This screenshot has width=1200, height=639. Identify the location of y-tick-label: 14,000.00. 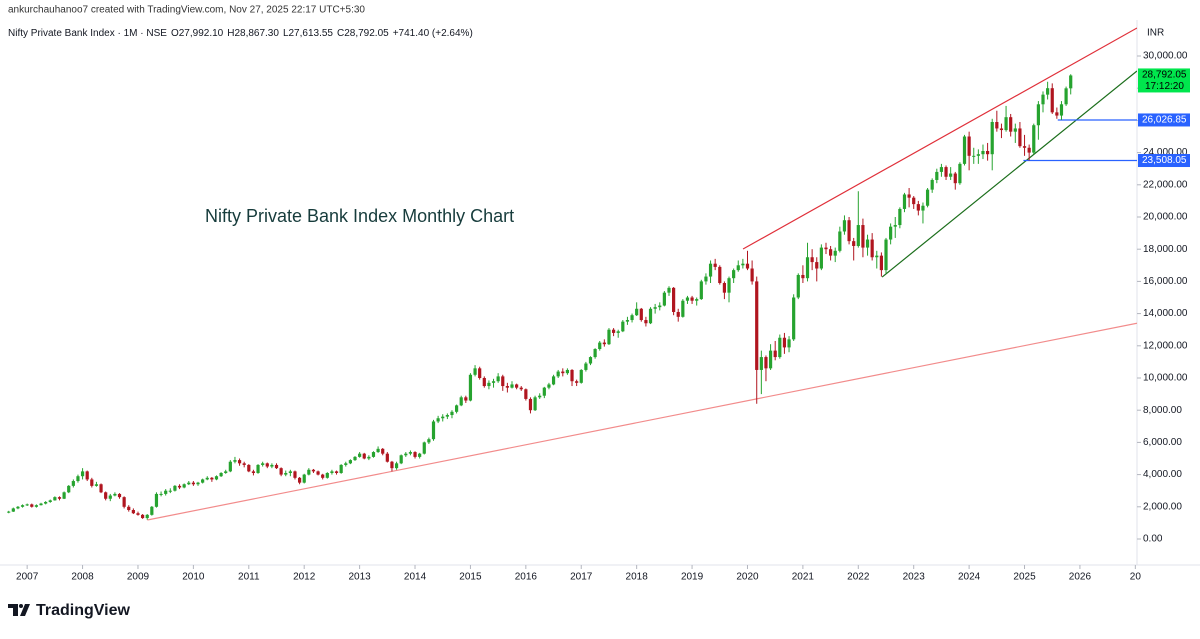
(1165, 313).